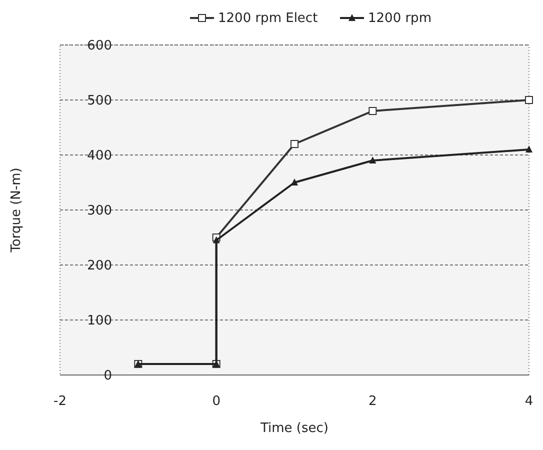  I want to click on y-tick-label: 100, so click(99, 321).